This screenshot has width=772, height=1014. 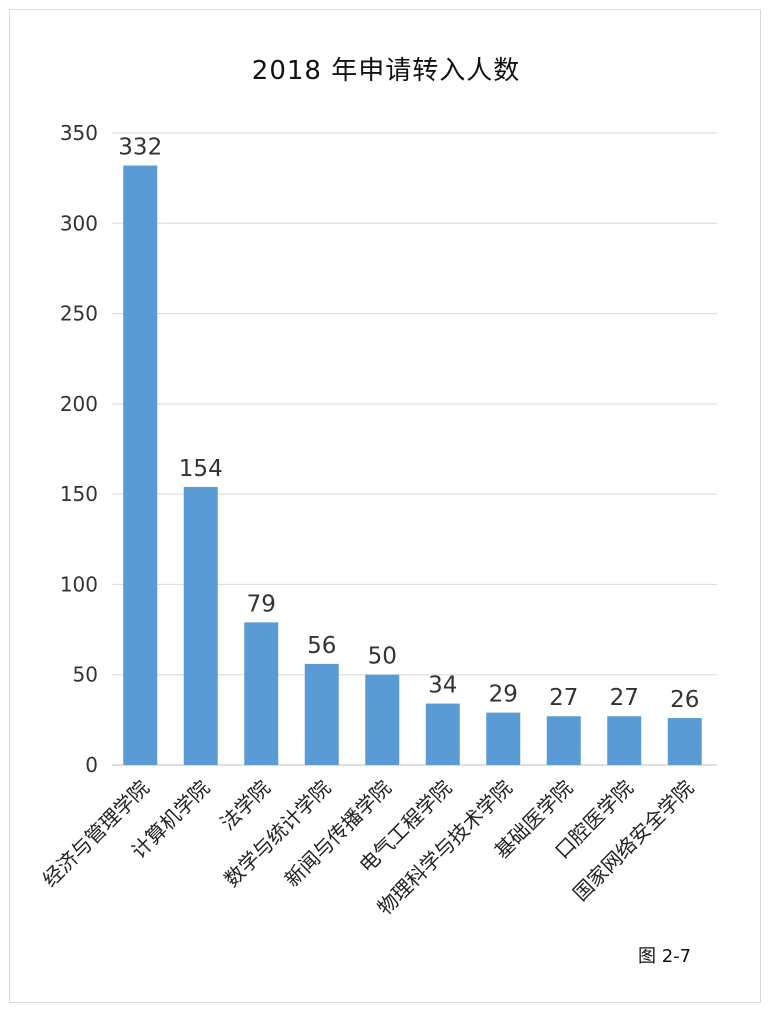 What do you see at coordinates (91, 765) in the screenshot?
I see `y-tick-label: 0` at bounding box center [91, 765].